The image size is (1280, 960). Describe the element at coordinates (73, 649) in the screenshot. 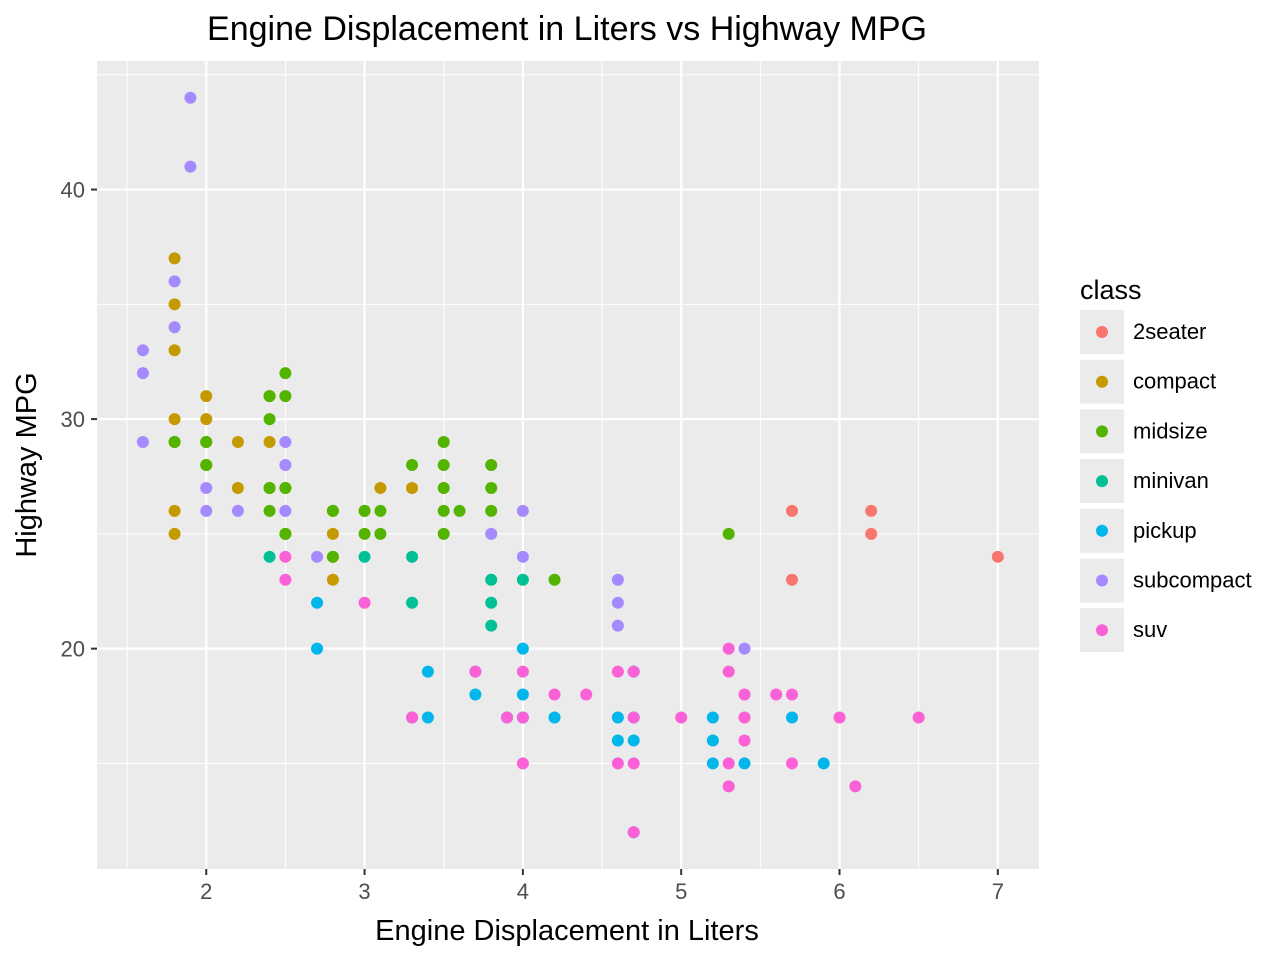

I see `y-tick-label: 20` at that location.